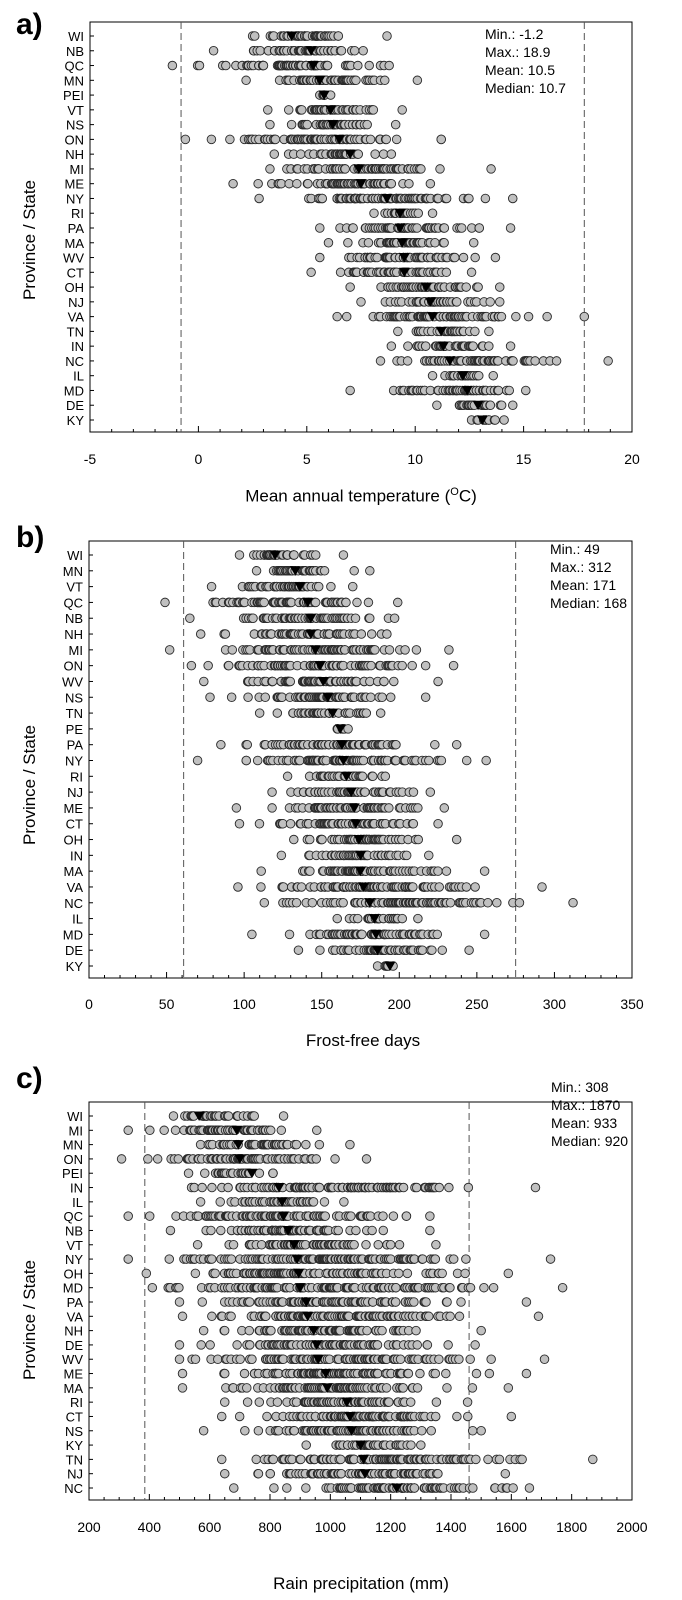 Image resolution: width=682 pixels, height=1600 pixels. What do you see at coordinates (500, 287) in the screenshot?
I see `chart-a-point-oh` at bounding box center [500, 287].